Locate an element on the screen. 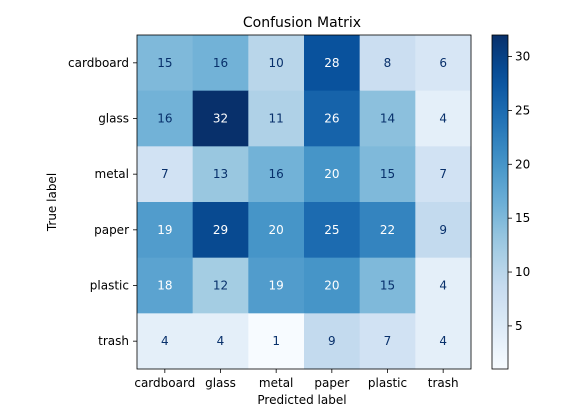  y-tick-label: trash is located at coordinates (113, 341).